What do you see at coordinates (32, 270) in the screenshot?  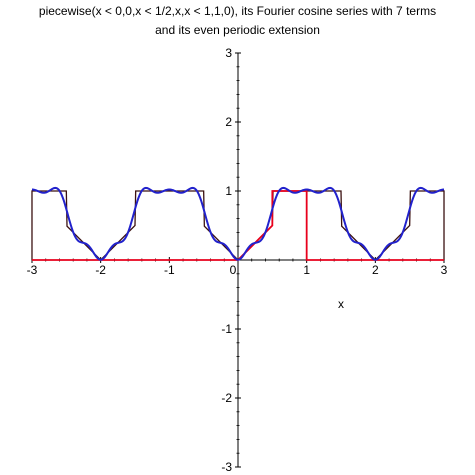 I see `x-tick-label: -3` at bounding box center [32, 270].